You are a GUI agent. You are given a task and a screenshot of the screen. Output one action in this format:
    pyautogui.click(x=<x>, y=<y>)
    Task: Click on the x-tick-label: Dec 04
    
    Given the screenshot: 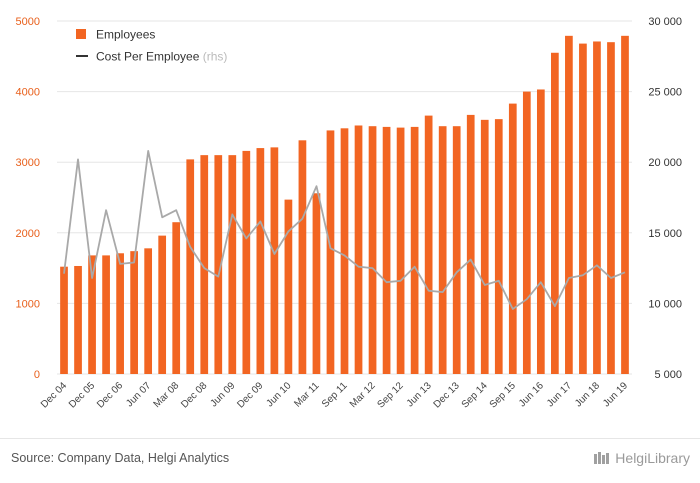 What is the action you would take?
    pyautogui.click(x=54, y=395)
    